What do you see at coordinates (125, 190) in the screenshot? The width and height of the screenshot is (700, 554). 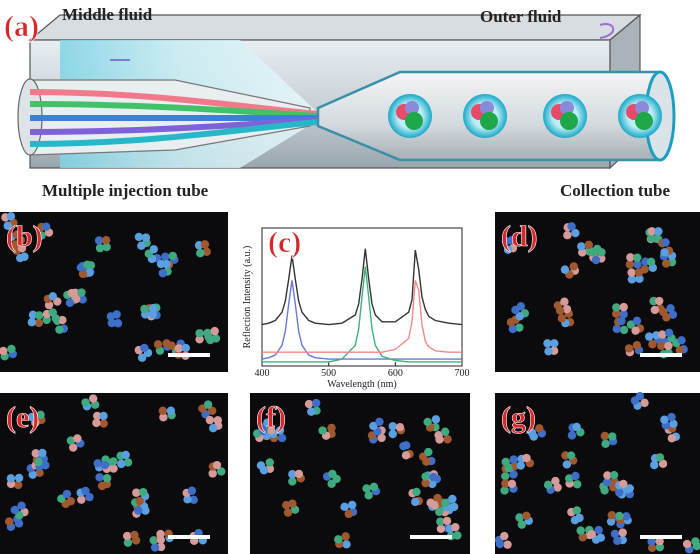 I see `annotation: Multiple injection tube` at bounding box center [125, 190].